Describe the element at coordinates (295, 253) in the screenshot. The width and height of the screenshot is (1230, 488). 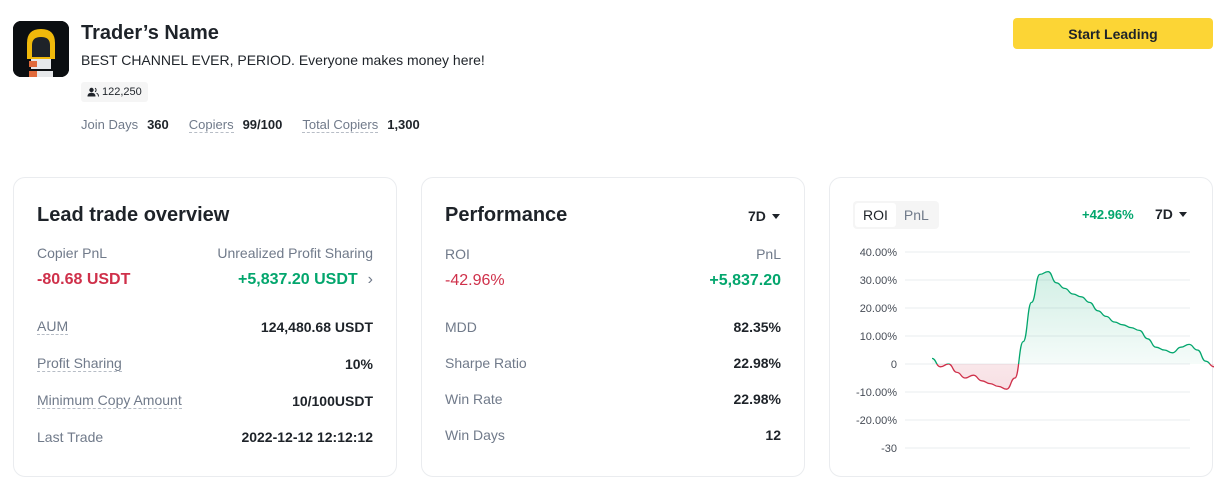
I see `unrealized-profit-label: Unrealized Profit Sharing` at that location.